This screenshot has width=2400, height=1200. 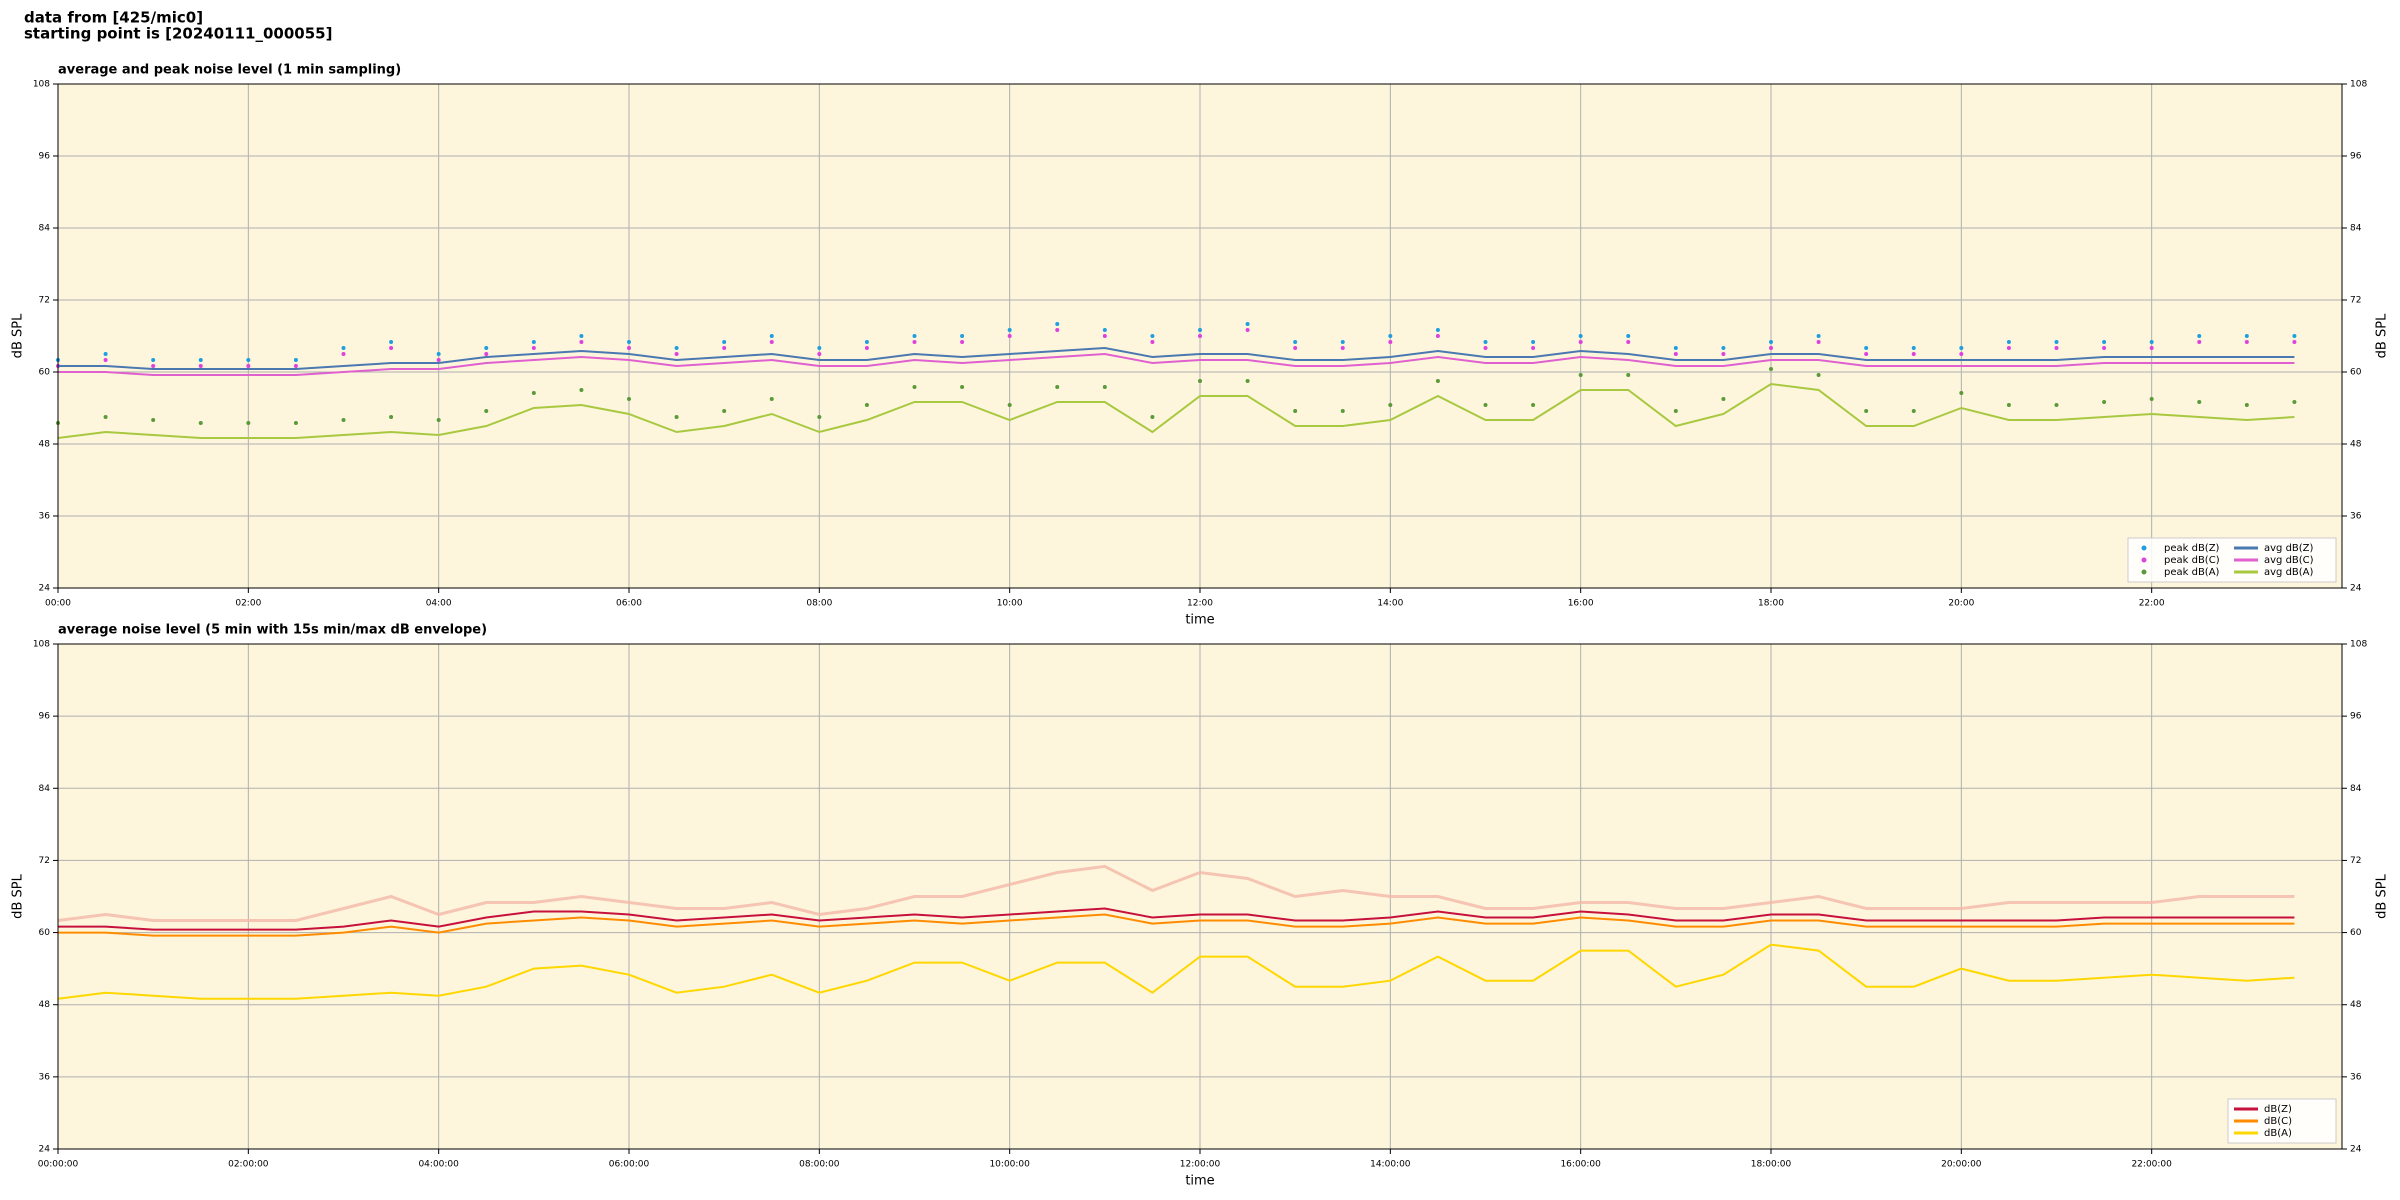 What do you see at coordinates (178, 34) in the screenshot?
I see `header-line: starting point is [20240111_000055]` at bounding box center [178, 34].